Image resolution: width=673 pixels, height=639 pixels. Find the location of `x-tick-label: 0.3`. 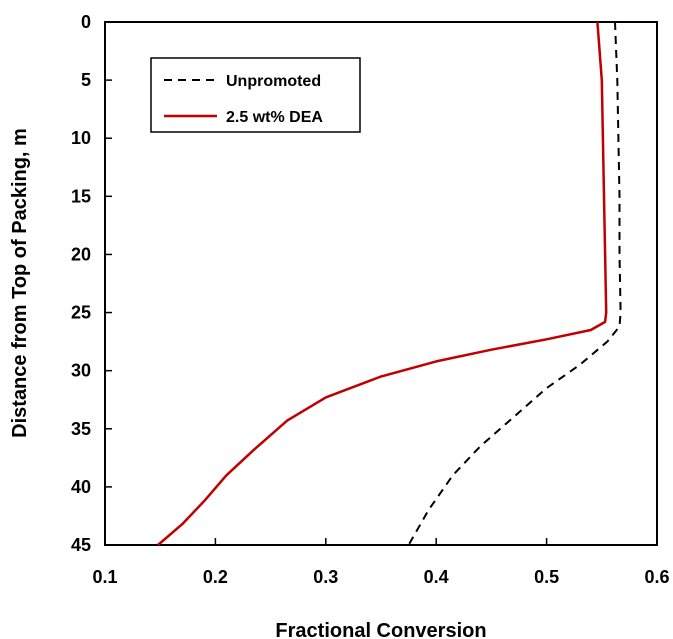

x-tick-label: 0.3 is located at coordinates (325, 577).